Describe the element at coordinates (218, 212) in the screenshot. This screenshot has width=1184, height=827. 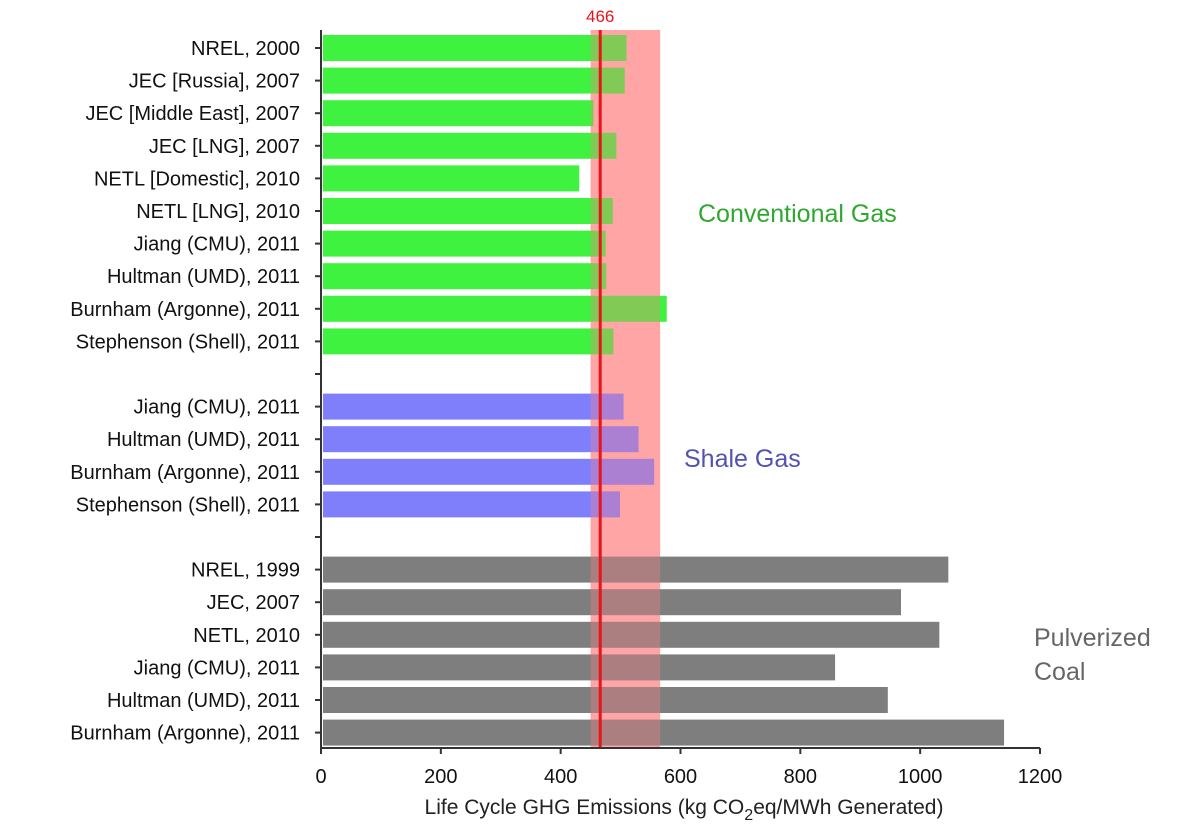
I see `category-label: NETL [LNG], 2010` at that location.